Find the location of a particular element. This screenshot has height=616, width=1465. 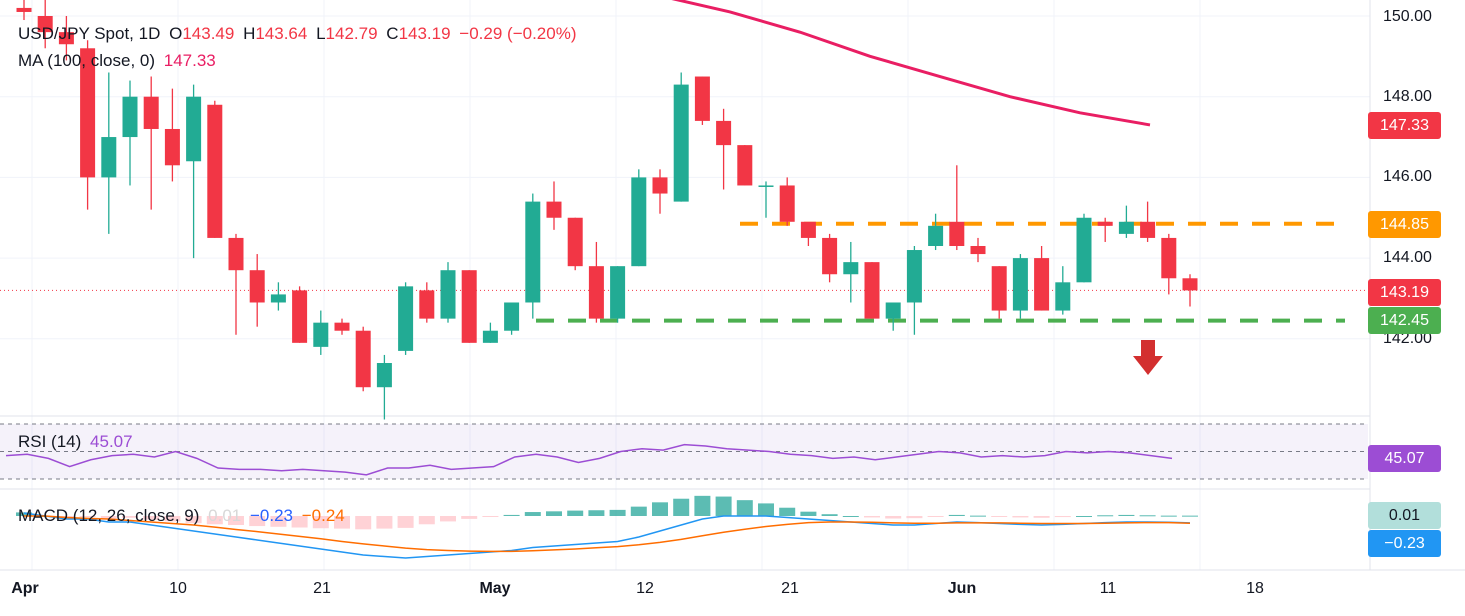

ma-label: MA (100, close, 0) is located at coordinates (87, 60).